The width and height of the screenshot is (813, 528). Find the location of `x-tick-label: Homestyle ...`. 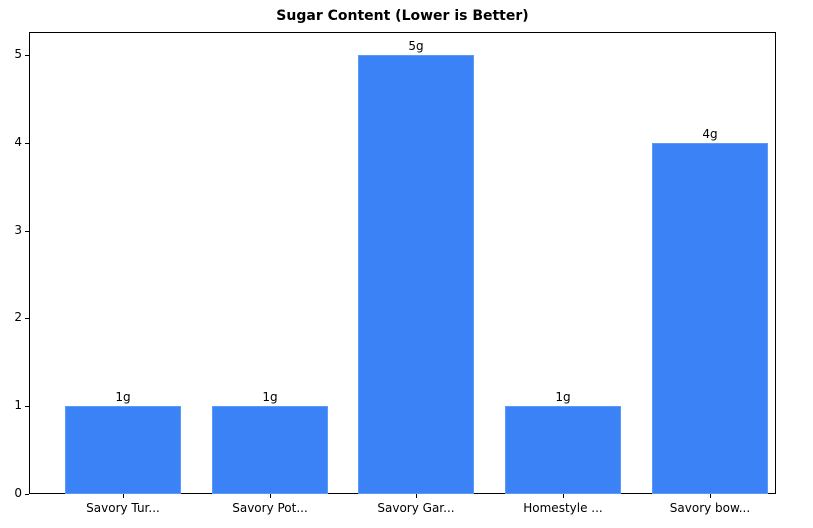

x-tick-label: Homestyle ... is located at coordinates (563, 508).